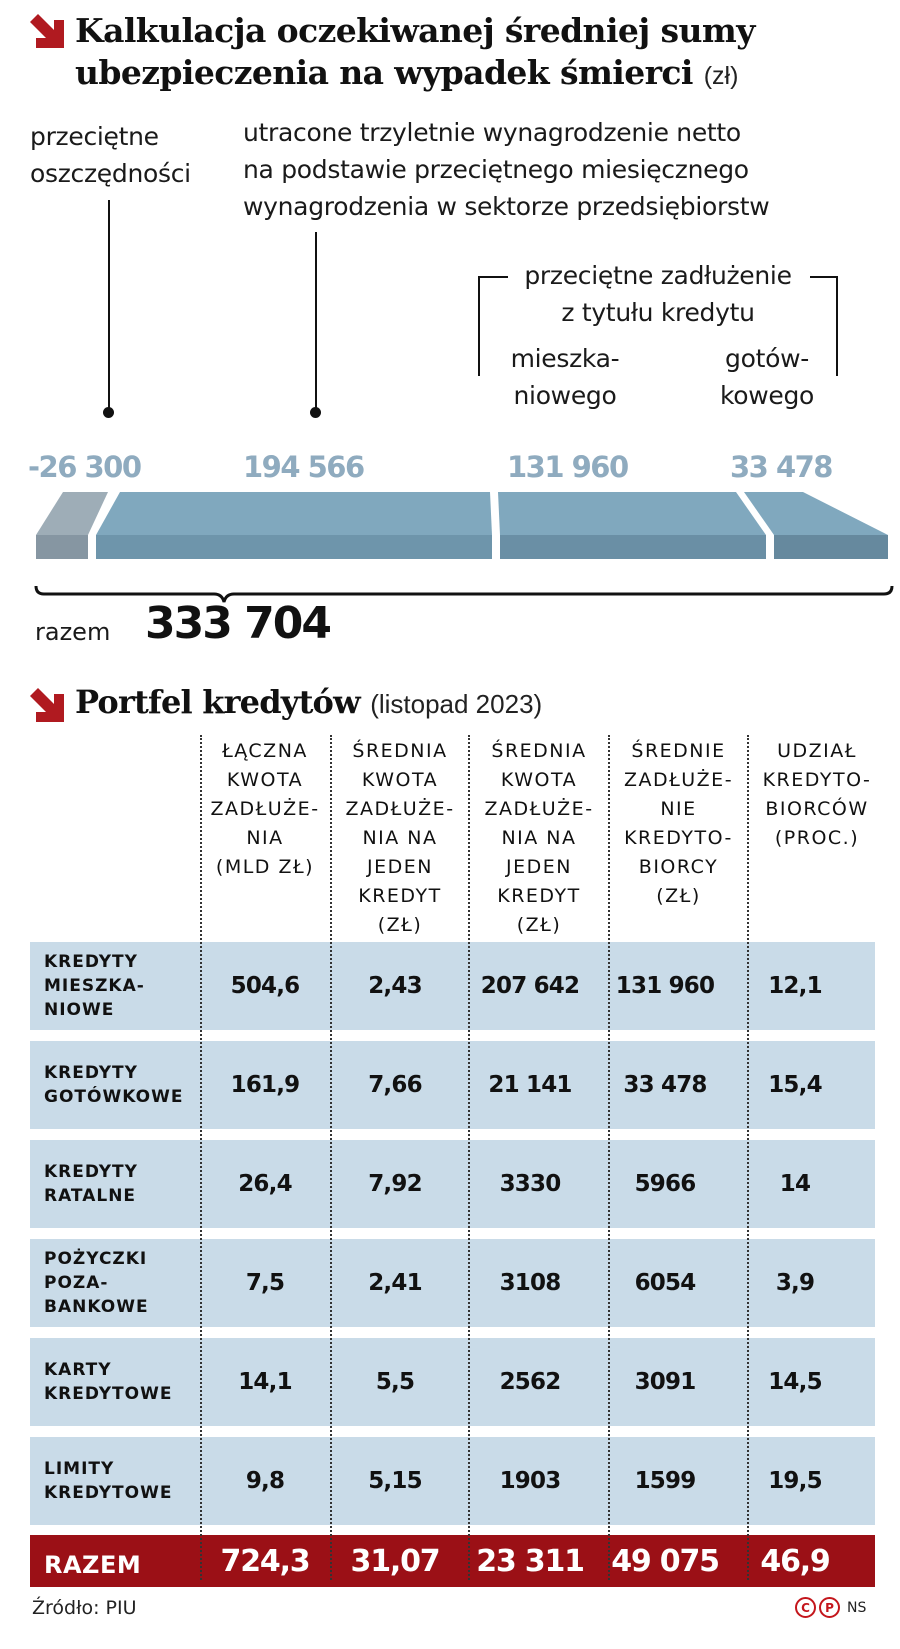 Image resolution: width=900 pixels, height=1649 pixels. I want to click on total-cell: 49 075, so click(665, 1561).